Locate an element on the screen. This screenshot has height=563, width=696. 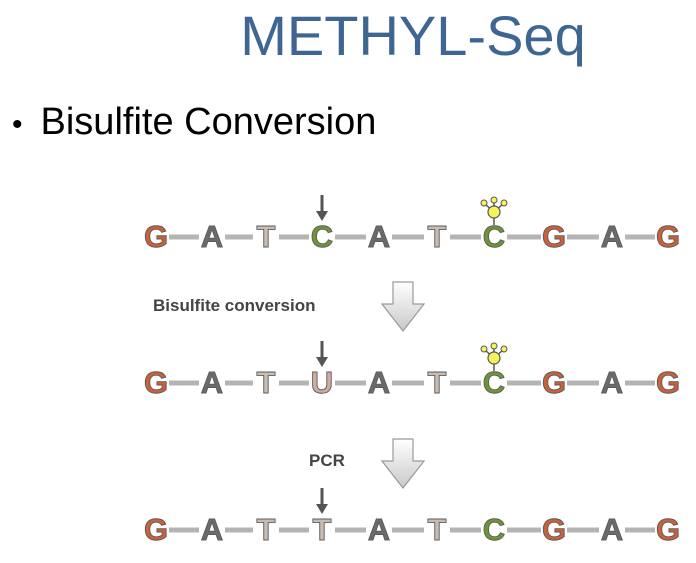
step-label-bisulfite: Bisulfite conversion is located at coordinates (234, 305).